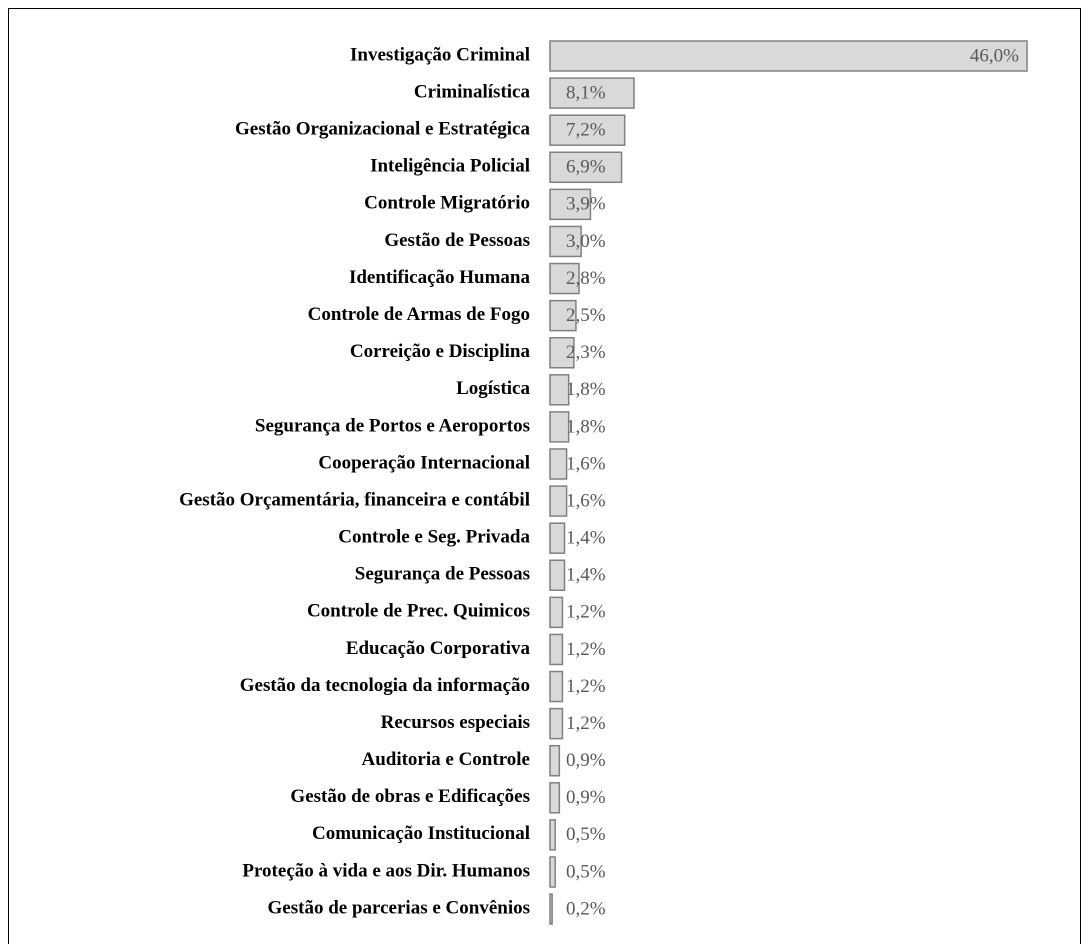 The height and width of the screenshot is (944, 1089). I want to click on y-tick-label: Gestão da tecnologia da informação, so click(385, 685).